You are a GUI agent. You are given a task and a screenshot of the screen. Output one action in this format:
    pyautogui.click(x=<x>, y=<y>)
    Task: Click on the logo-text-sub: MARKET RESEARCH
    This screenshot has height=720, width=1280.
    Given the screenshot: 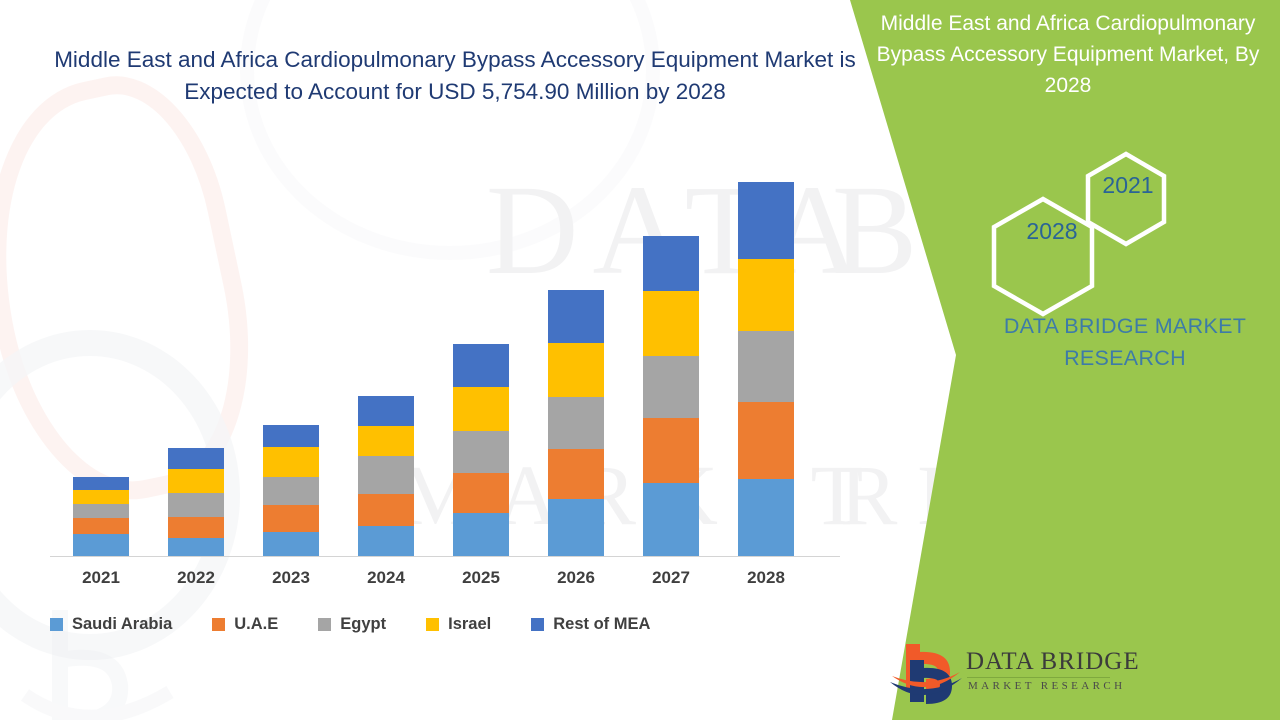 What is the action you would take?
    pyautogui.click(x=1047, y=686)
    